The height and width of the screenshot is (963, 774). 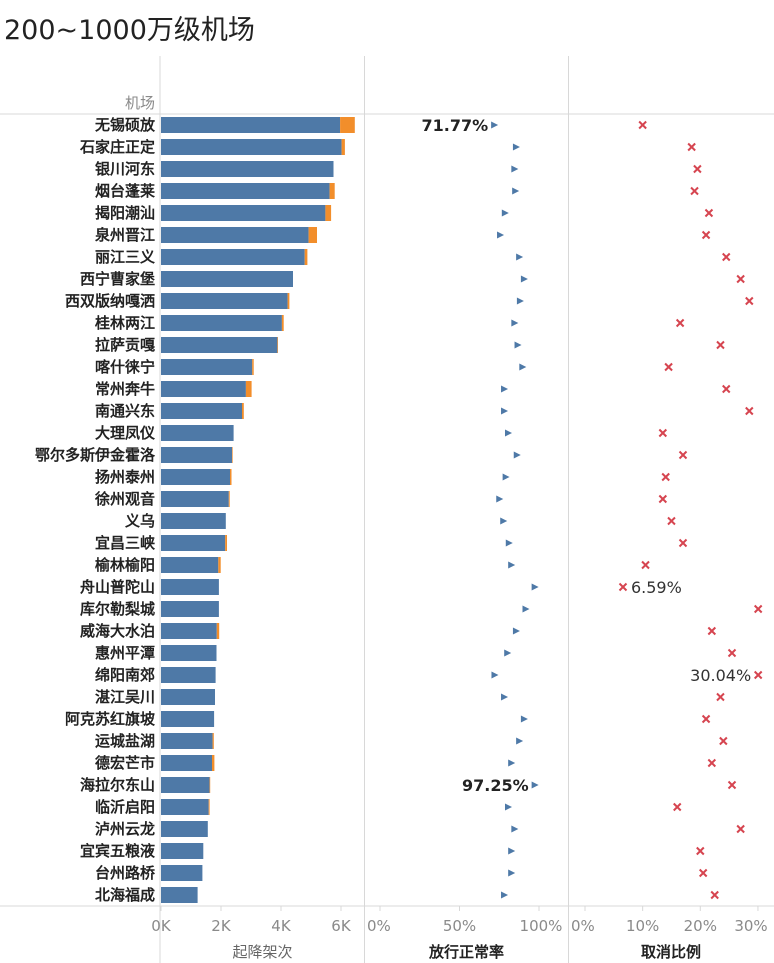 What do you see at coordinates (110, 301) in the screenshot?
I see `category-label: 西双版纳嘎洒` at bounding box center [110, 301].